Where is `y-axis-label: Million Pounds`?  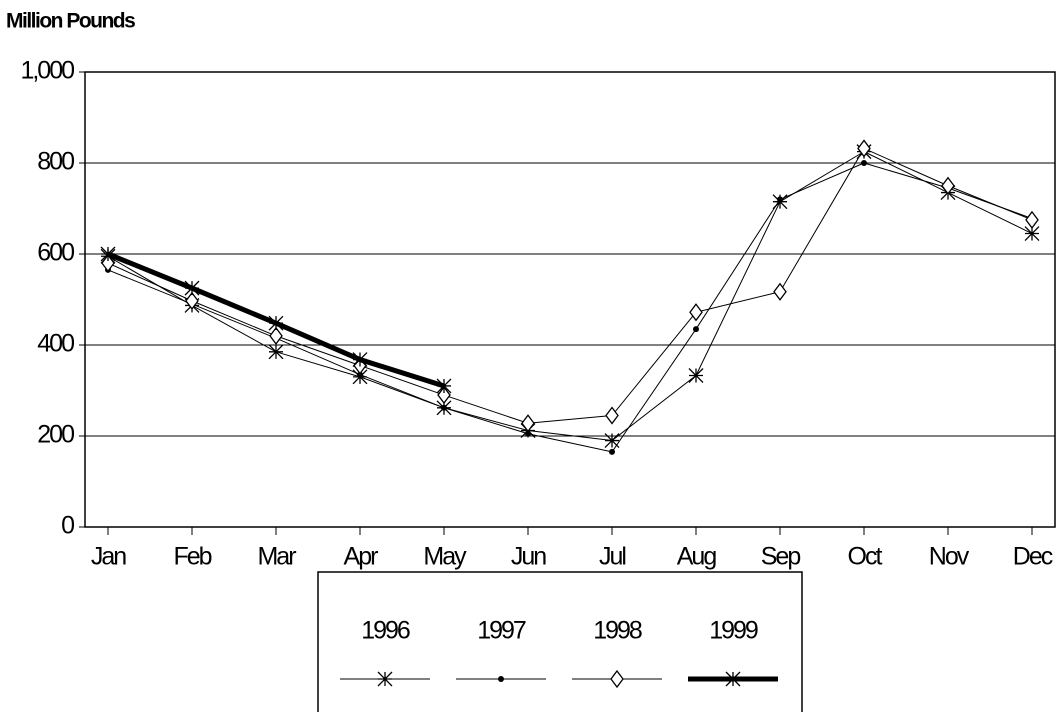
y-axis-label: Million Pounds is located at coordinates (70, 21).